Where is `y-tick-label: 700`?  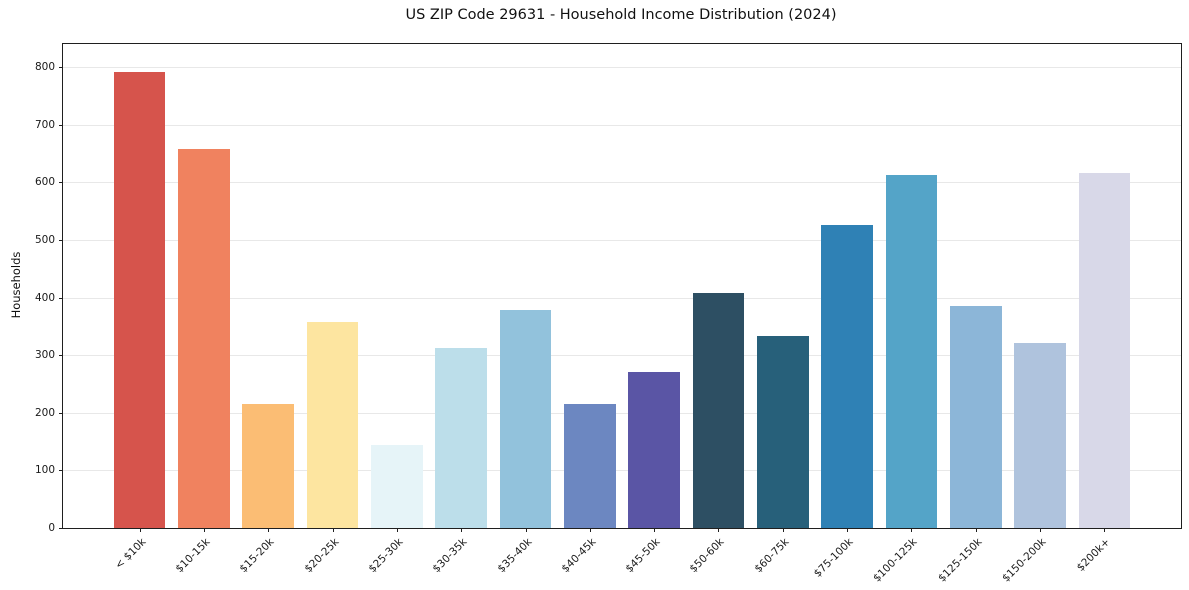
y-tick-label: 700 is located at coordinates (44, 124).